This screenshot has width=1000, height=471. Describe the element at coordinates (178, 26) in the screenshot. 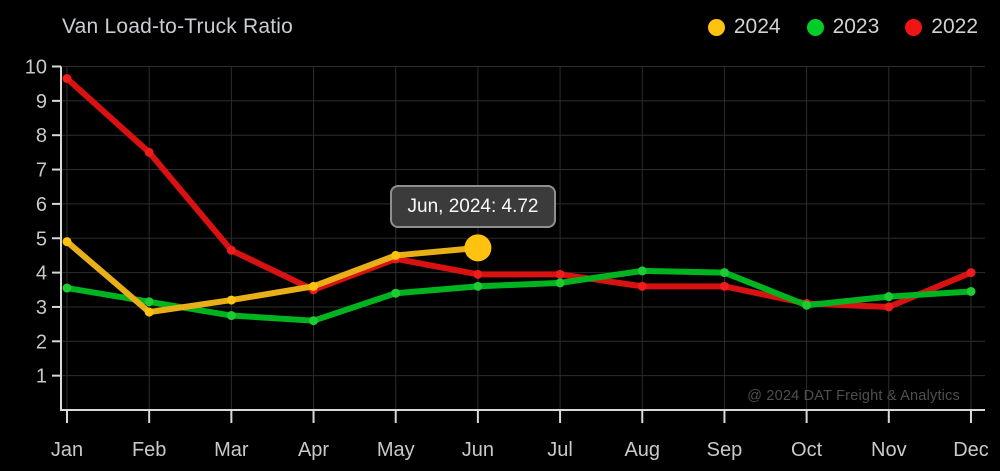

I see `chart-title: Van Load-to-Truck Ratio` at that location.